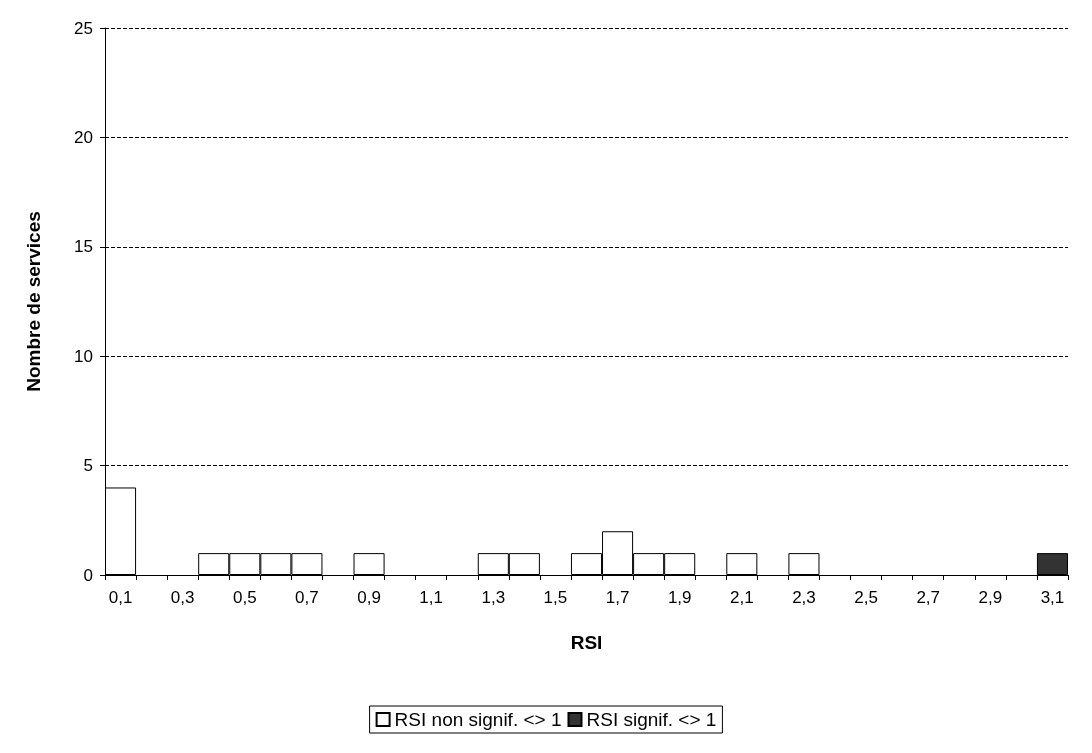 The width and height of the screenshot is (1092, 753). I want to click on y-tick-label: 5, so click(88, 466).